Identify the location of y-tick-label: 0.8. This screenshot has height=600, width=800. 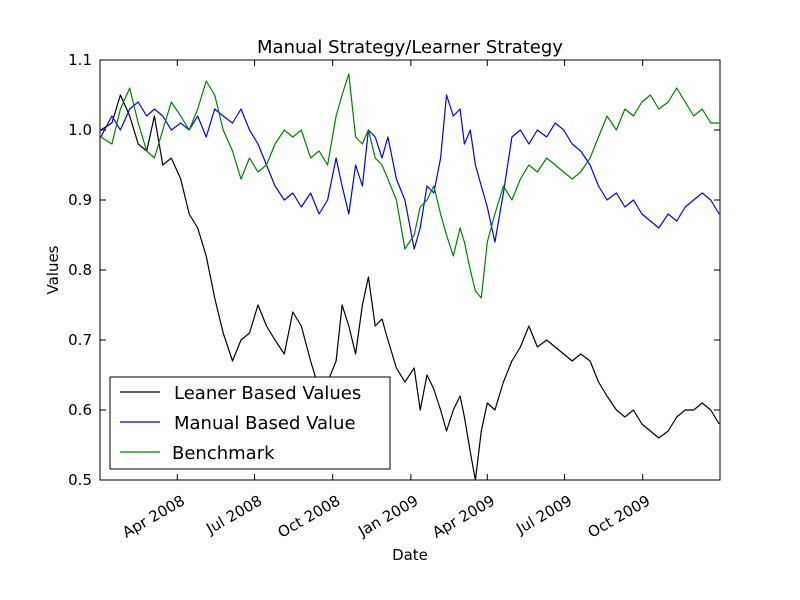
(80, 270).